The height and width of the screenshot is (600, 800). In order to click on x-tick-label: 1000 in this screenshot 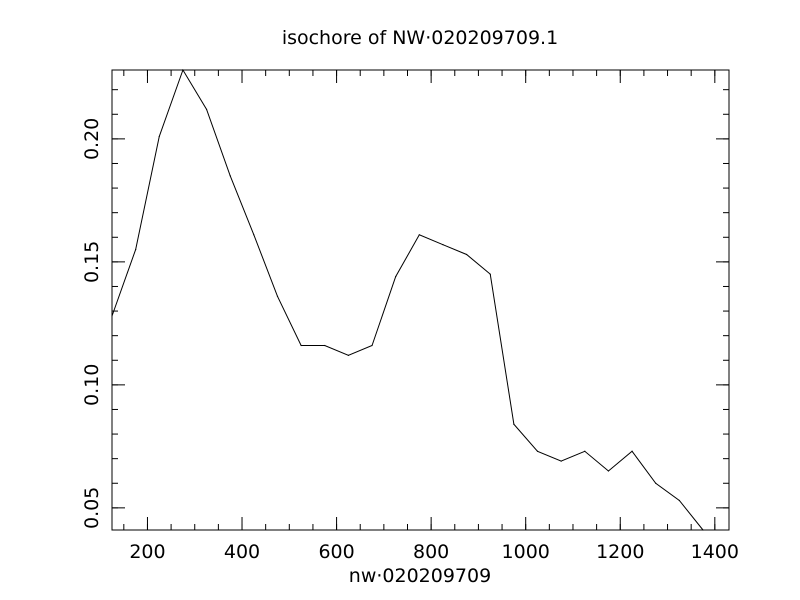, I will do `click(526, 552)`.